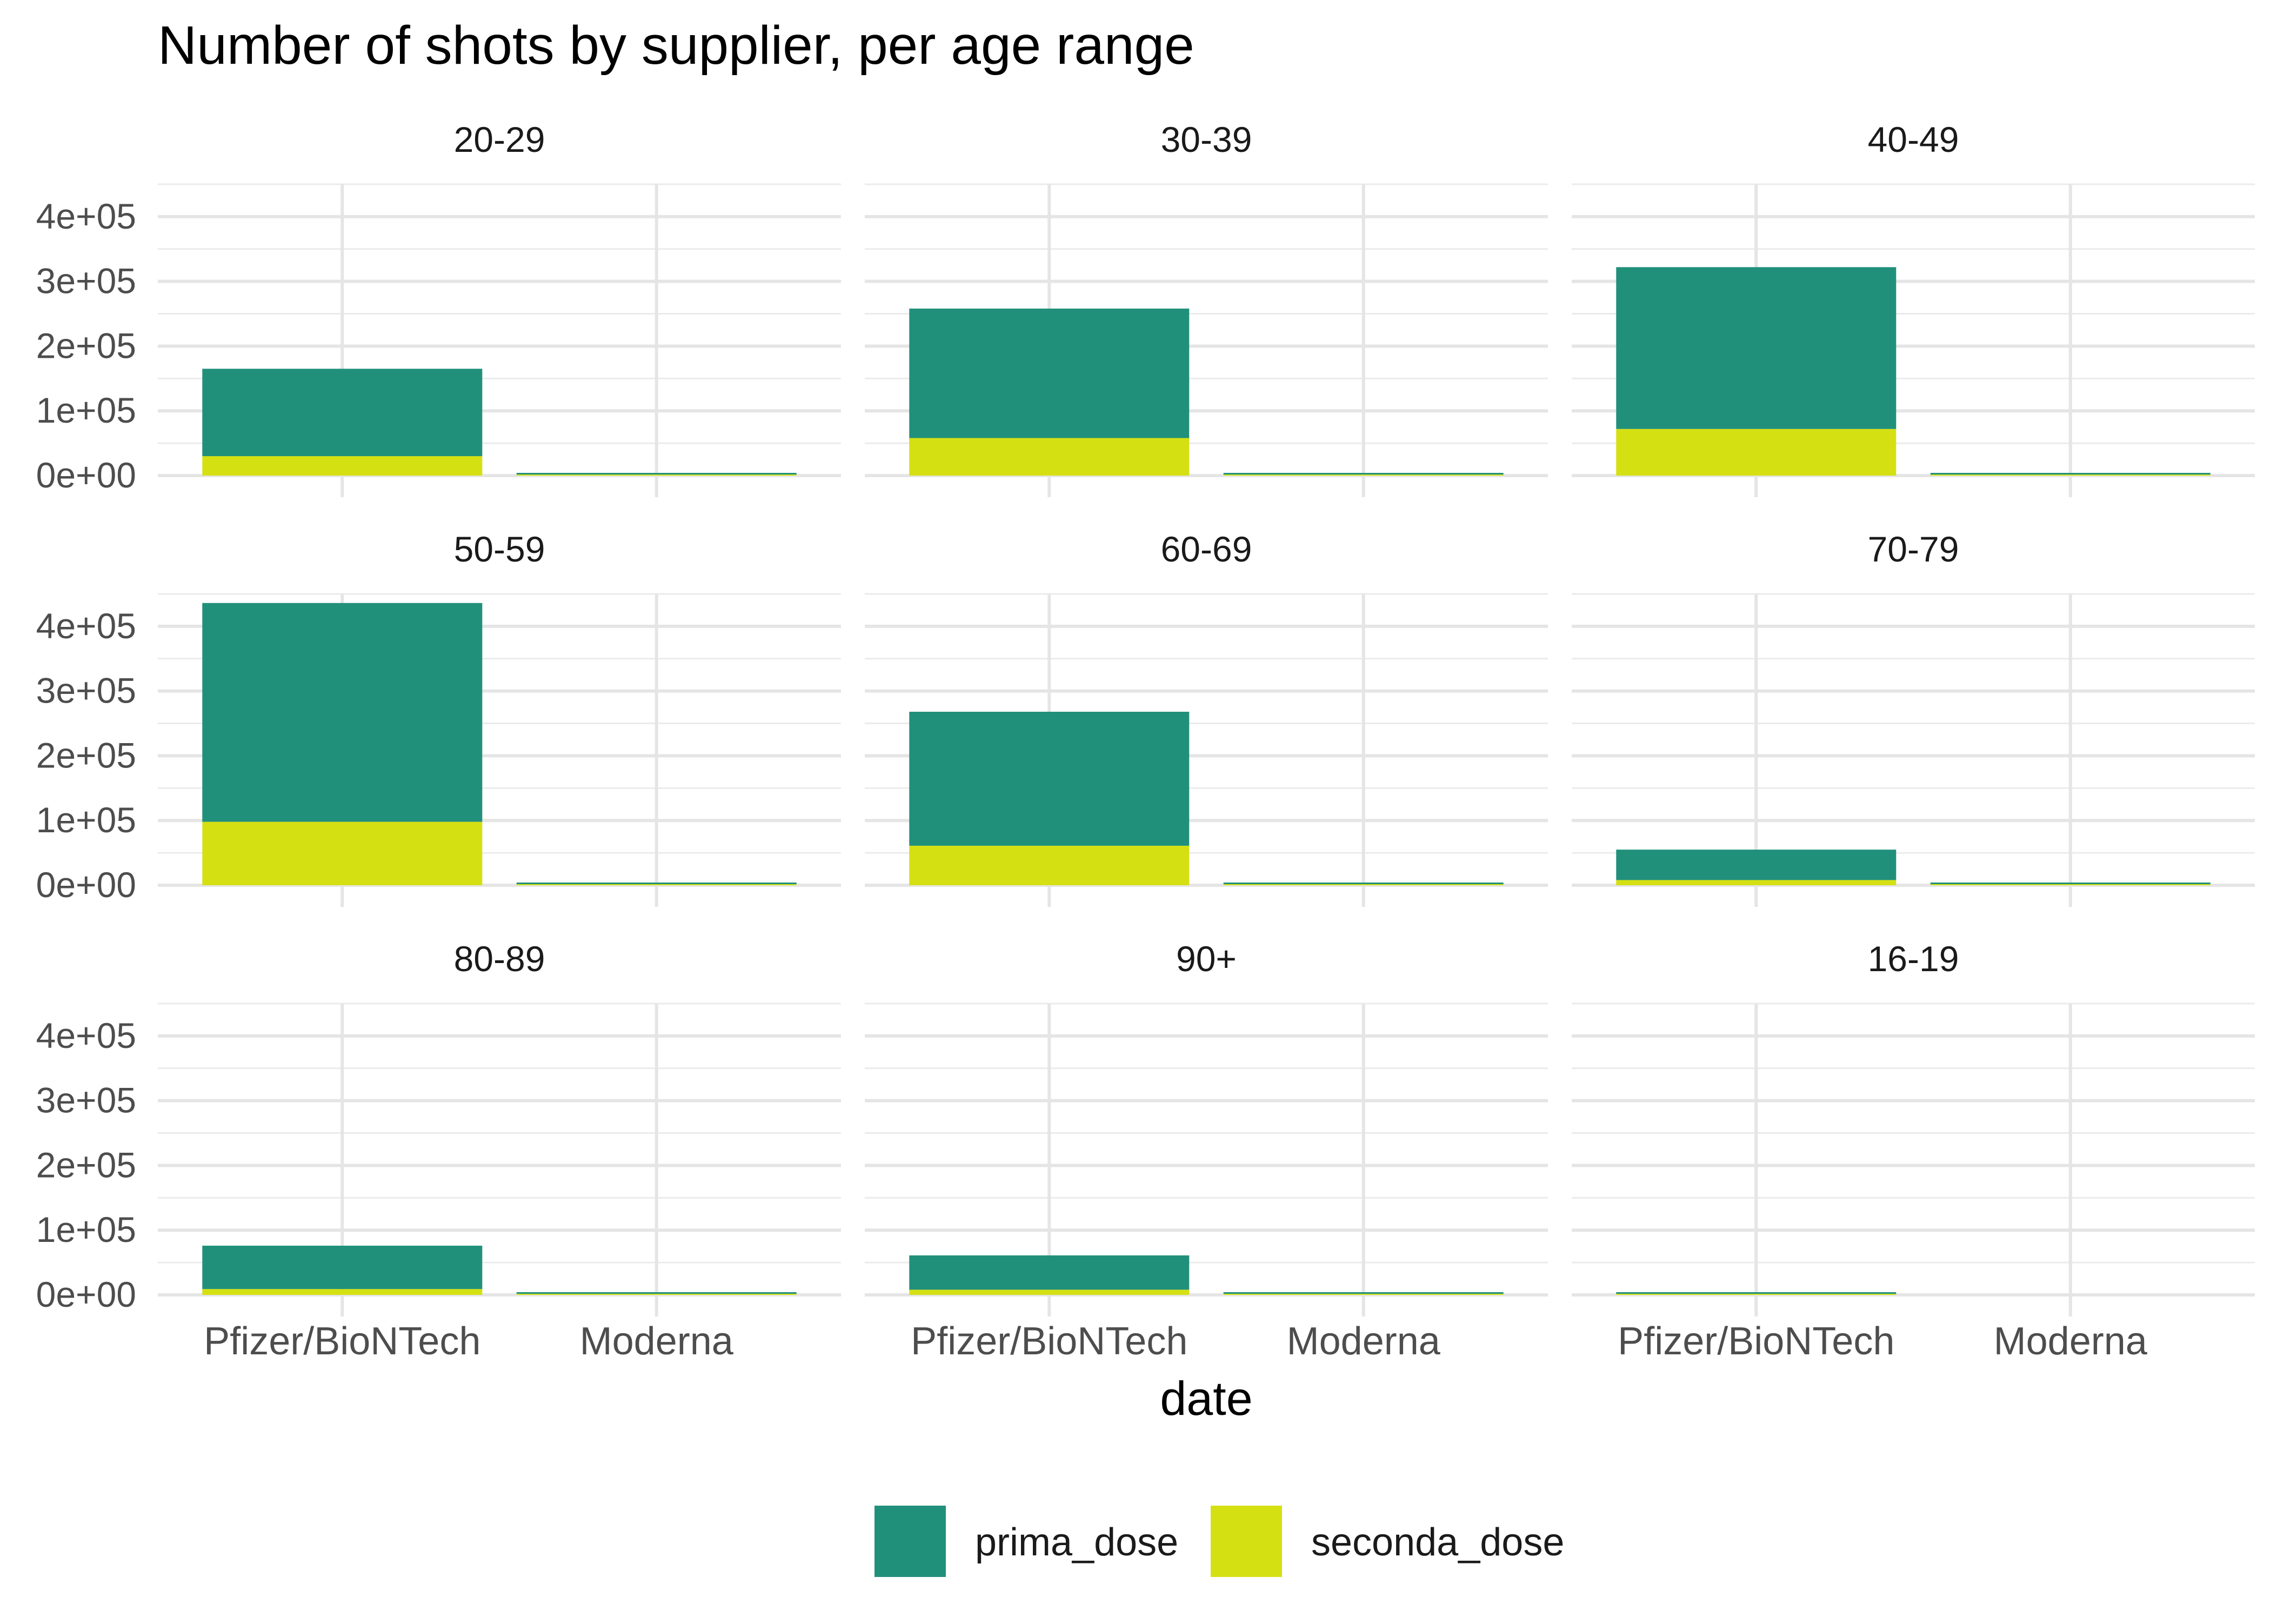 The width and height of the screenshot is (2270, 1624). Describe the element at coordinates (499, 959) in the screenshot. I see `facet-label: 80-89` at that location.